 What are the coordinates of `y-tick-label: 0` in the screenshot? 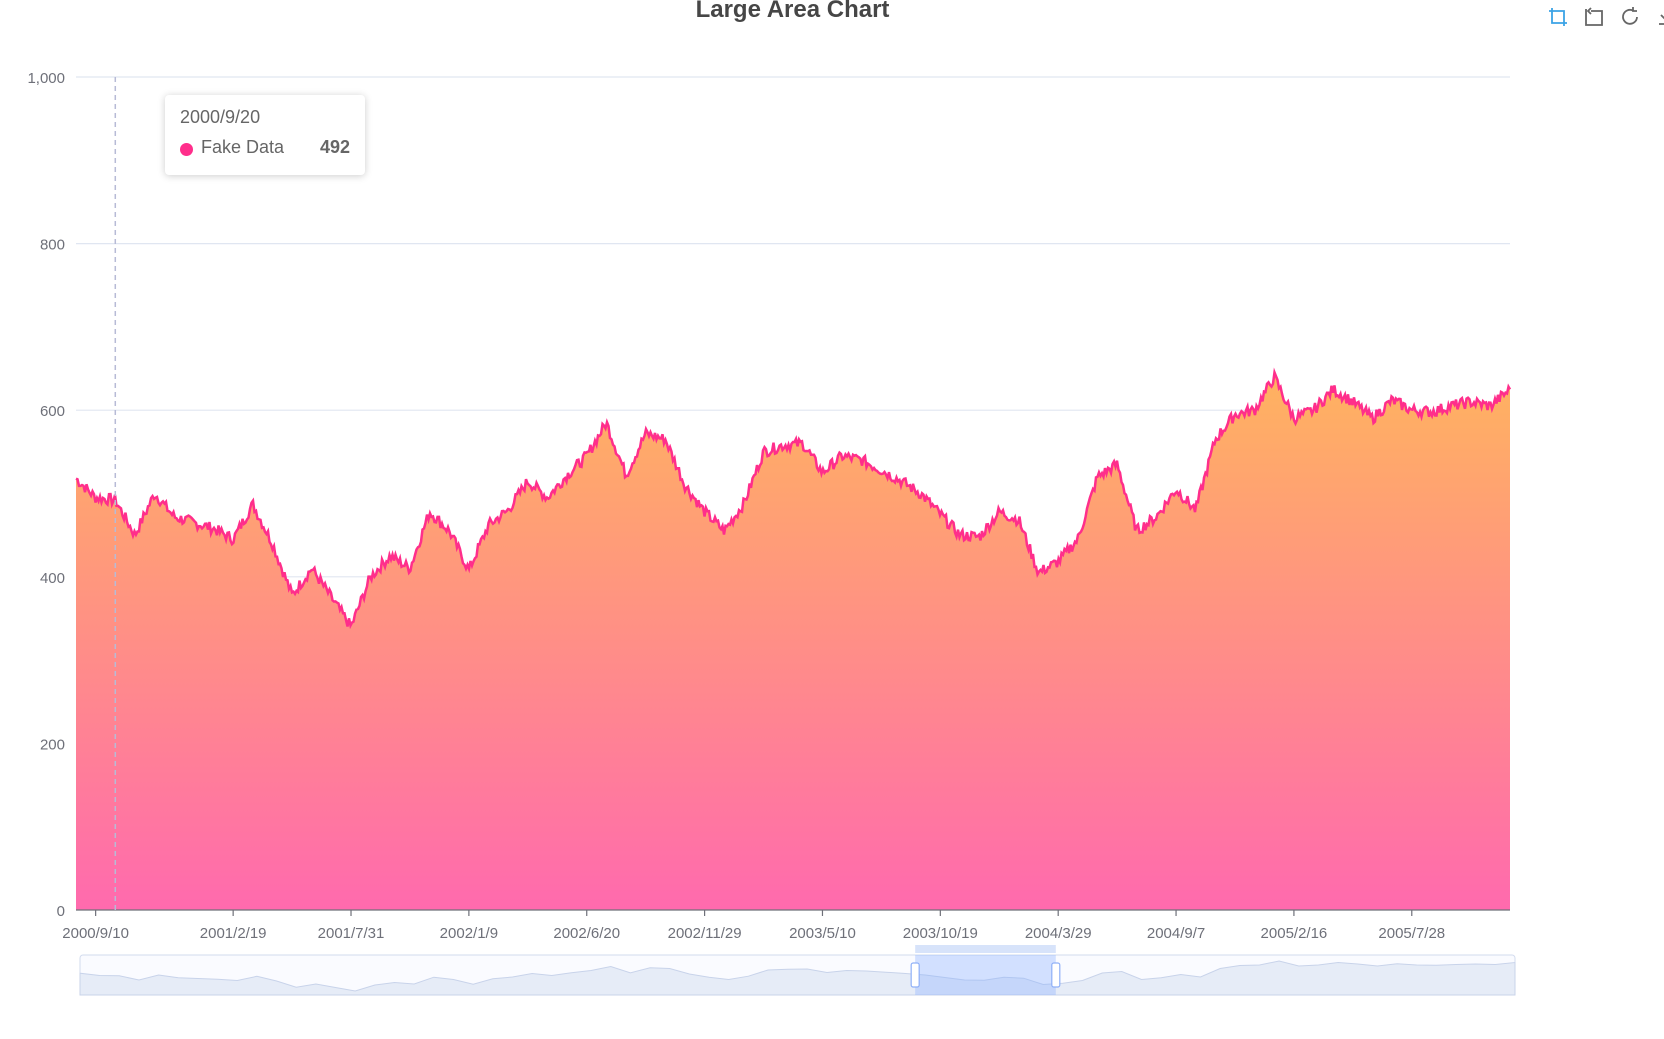 It's located at (61, 911).